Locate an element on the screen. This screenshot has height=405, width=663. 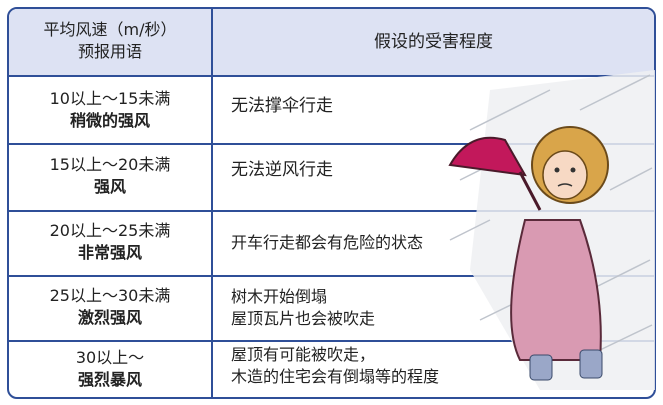
term: 非常强风 is located at coordinates (109, 252).